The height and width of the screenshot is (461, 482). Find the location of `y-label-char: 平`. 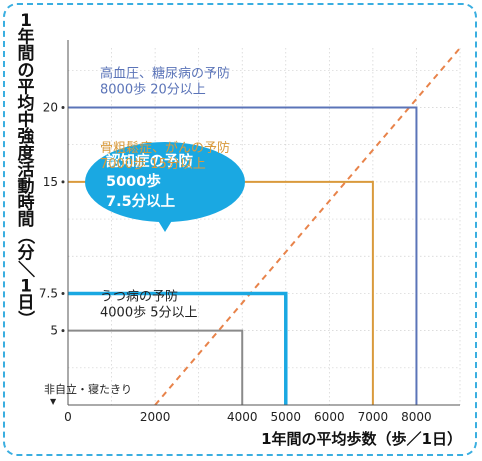

y-label-char: 平 is located at coordinates (26, 87).